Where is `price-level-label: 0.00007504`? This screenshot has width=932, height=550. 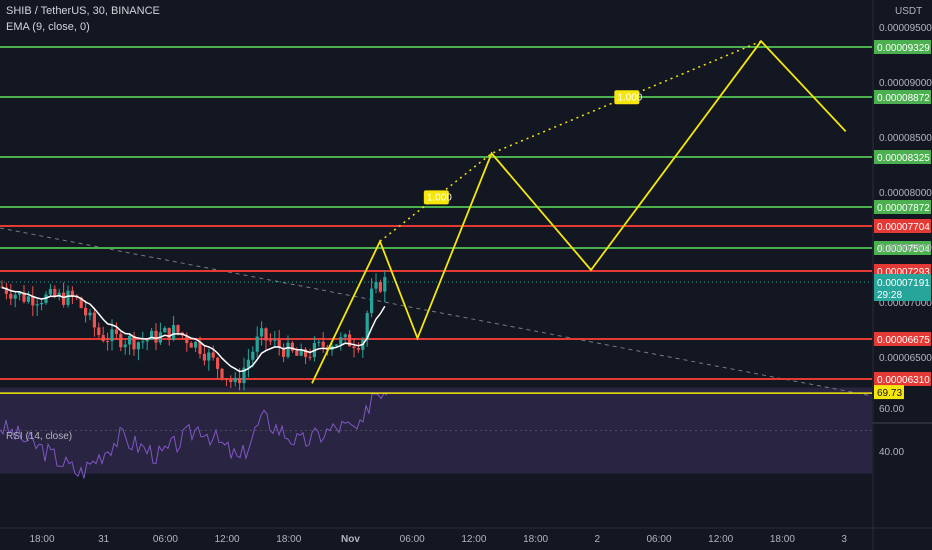 price-level-label: 0.00007504 is located at coordinates (903, 249).